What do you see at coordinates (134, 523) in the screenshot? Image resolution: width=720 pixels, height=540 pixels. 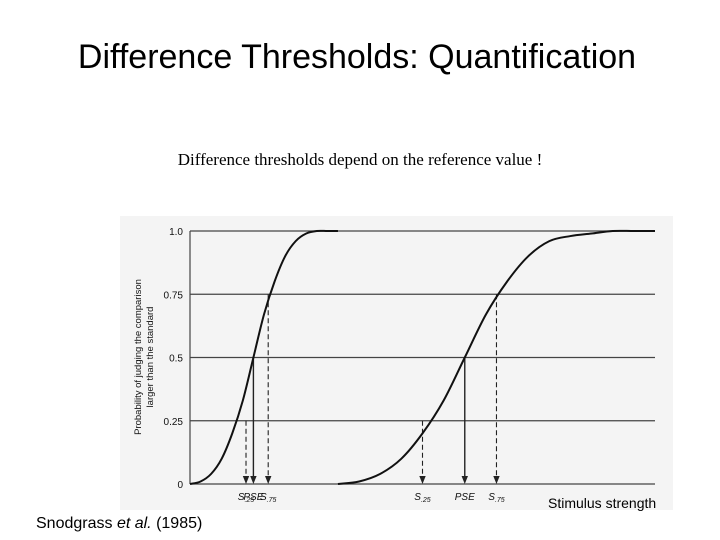 I see `citation-etal: et al.` at bounding box center [134, 523].